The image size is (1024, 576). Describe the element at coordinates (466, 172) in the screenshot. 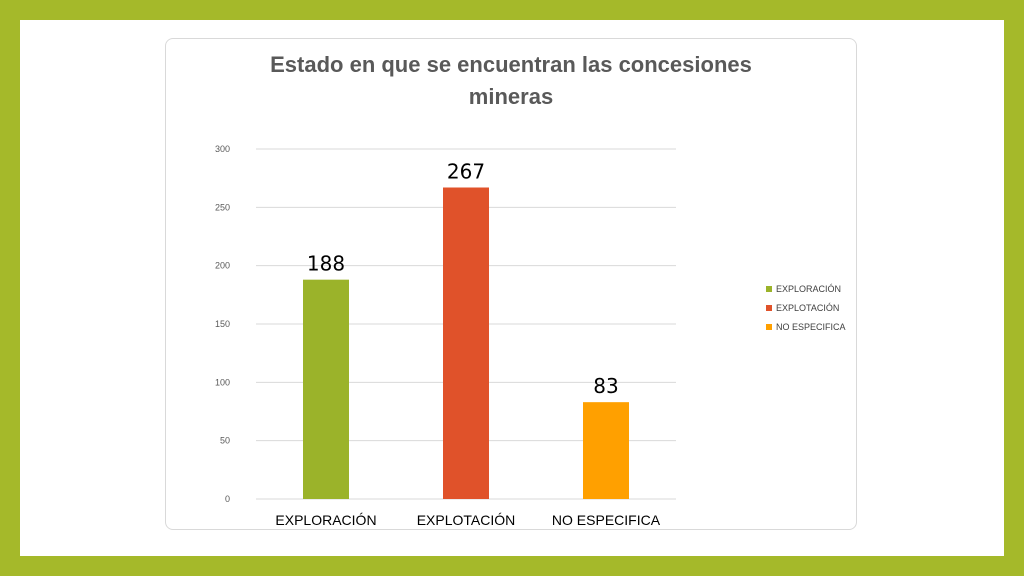

I see `data-label-explotacion: 267` at that location.